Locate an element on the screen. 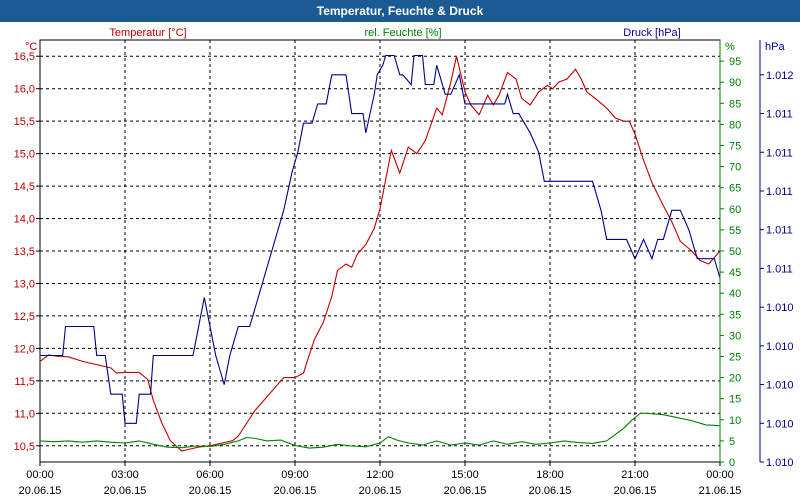 The height and width of the screenshot is (500, 800). humidity-tick-label: 10 is located at coordinates (735, 421).